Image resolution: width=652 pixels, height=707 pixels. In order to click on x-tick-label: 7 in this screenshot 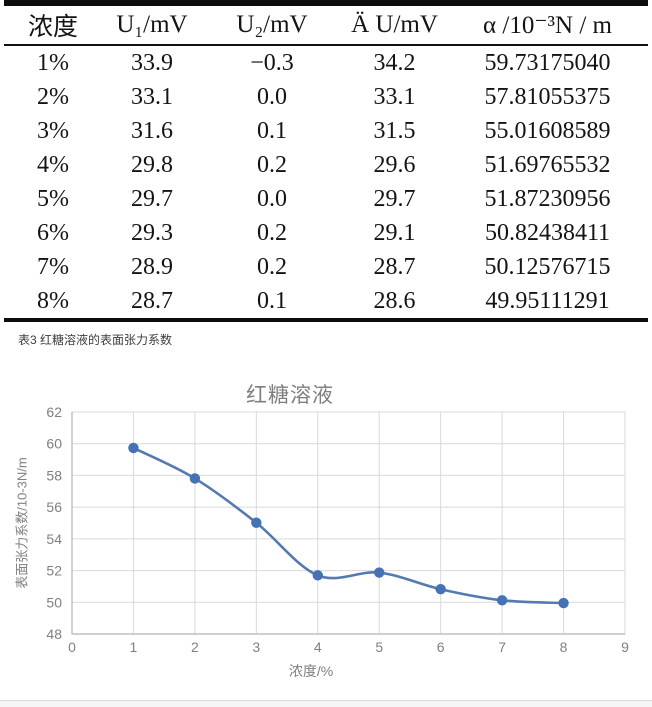, I will do `click(502, 647)`.